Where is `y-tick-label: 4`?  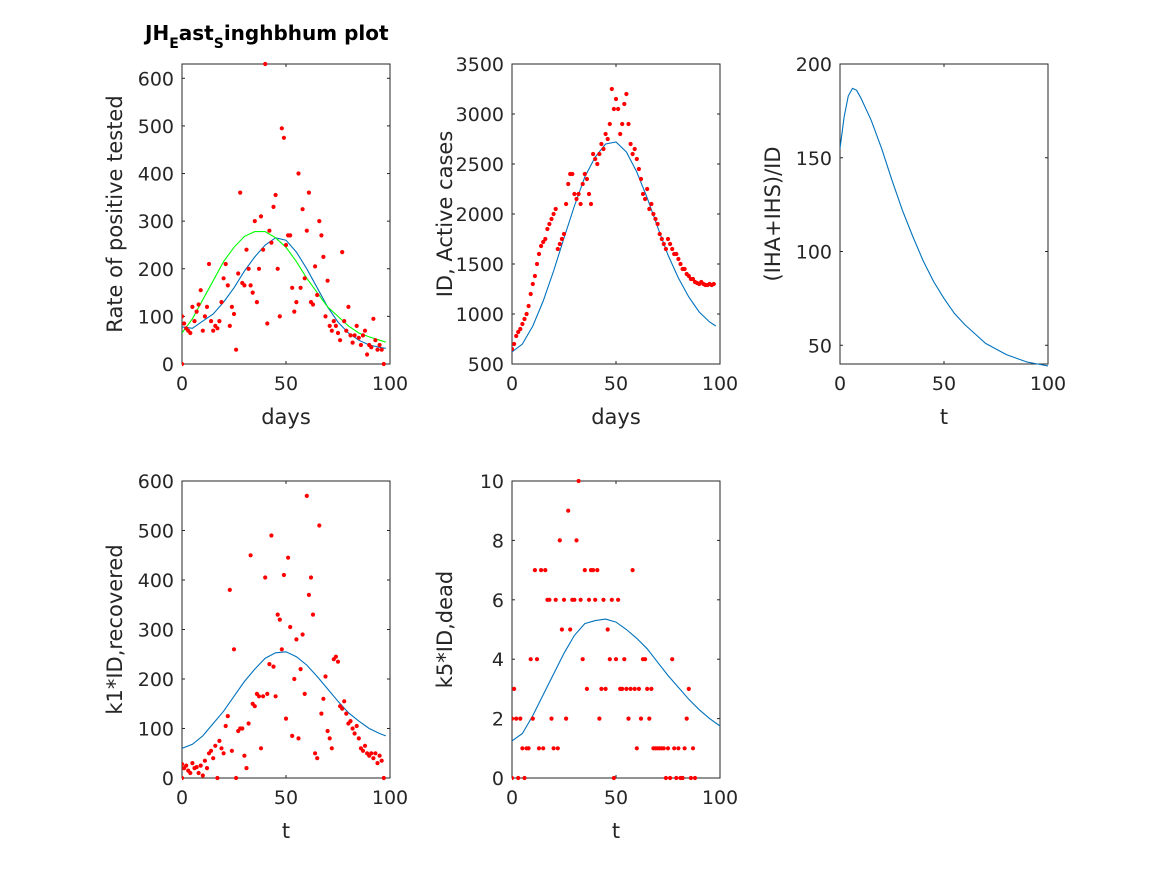 y-tick-label: 4 is located at coordinates (498, 660).